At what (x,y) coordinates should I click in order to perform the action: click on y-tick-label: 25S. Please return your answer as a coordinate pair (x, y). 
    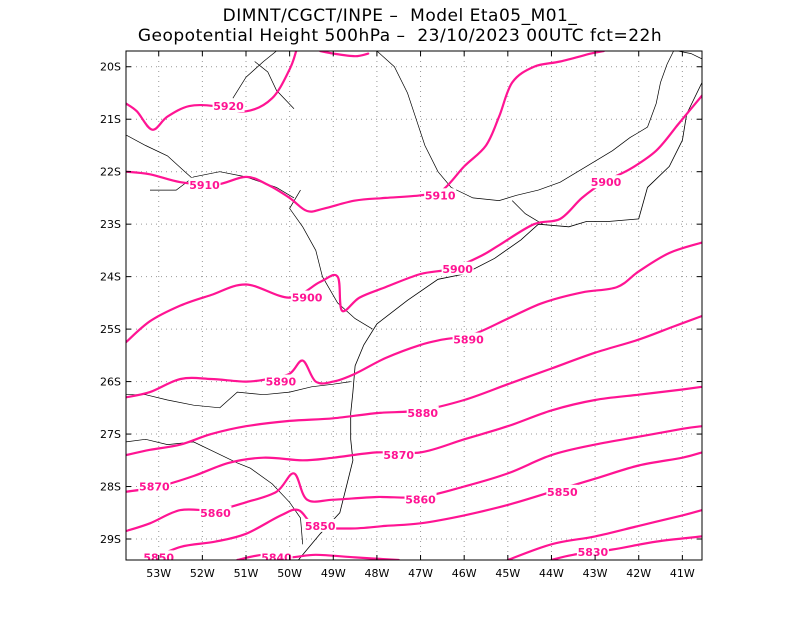
    Looking at the image, I should click on (110, 329).